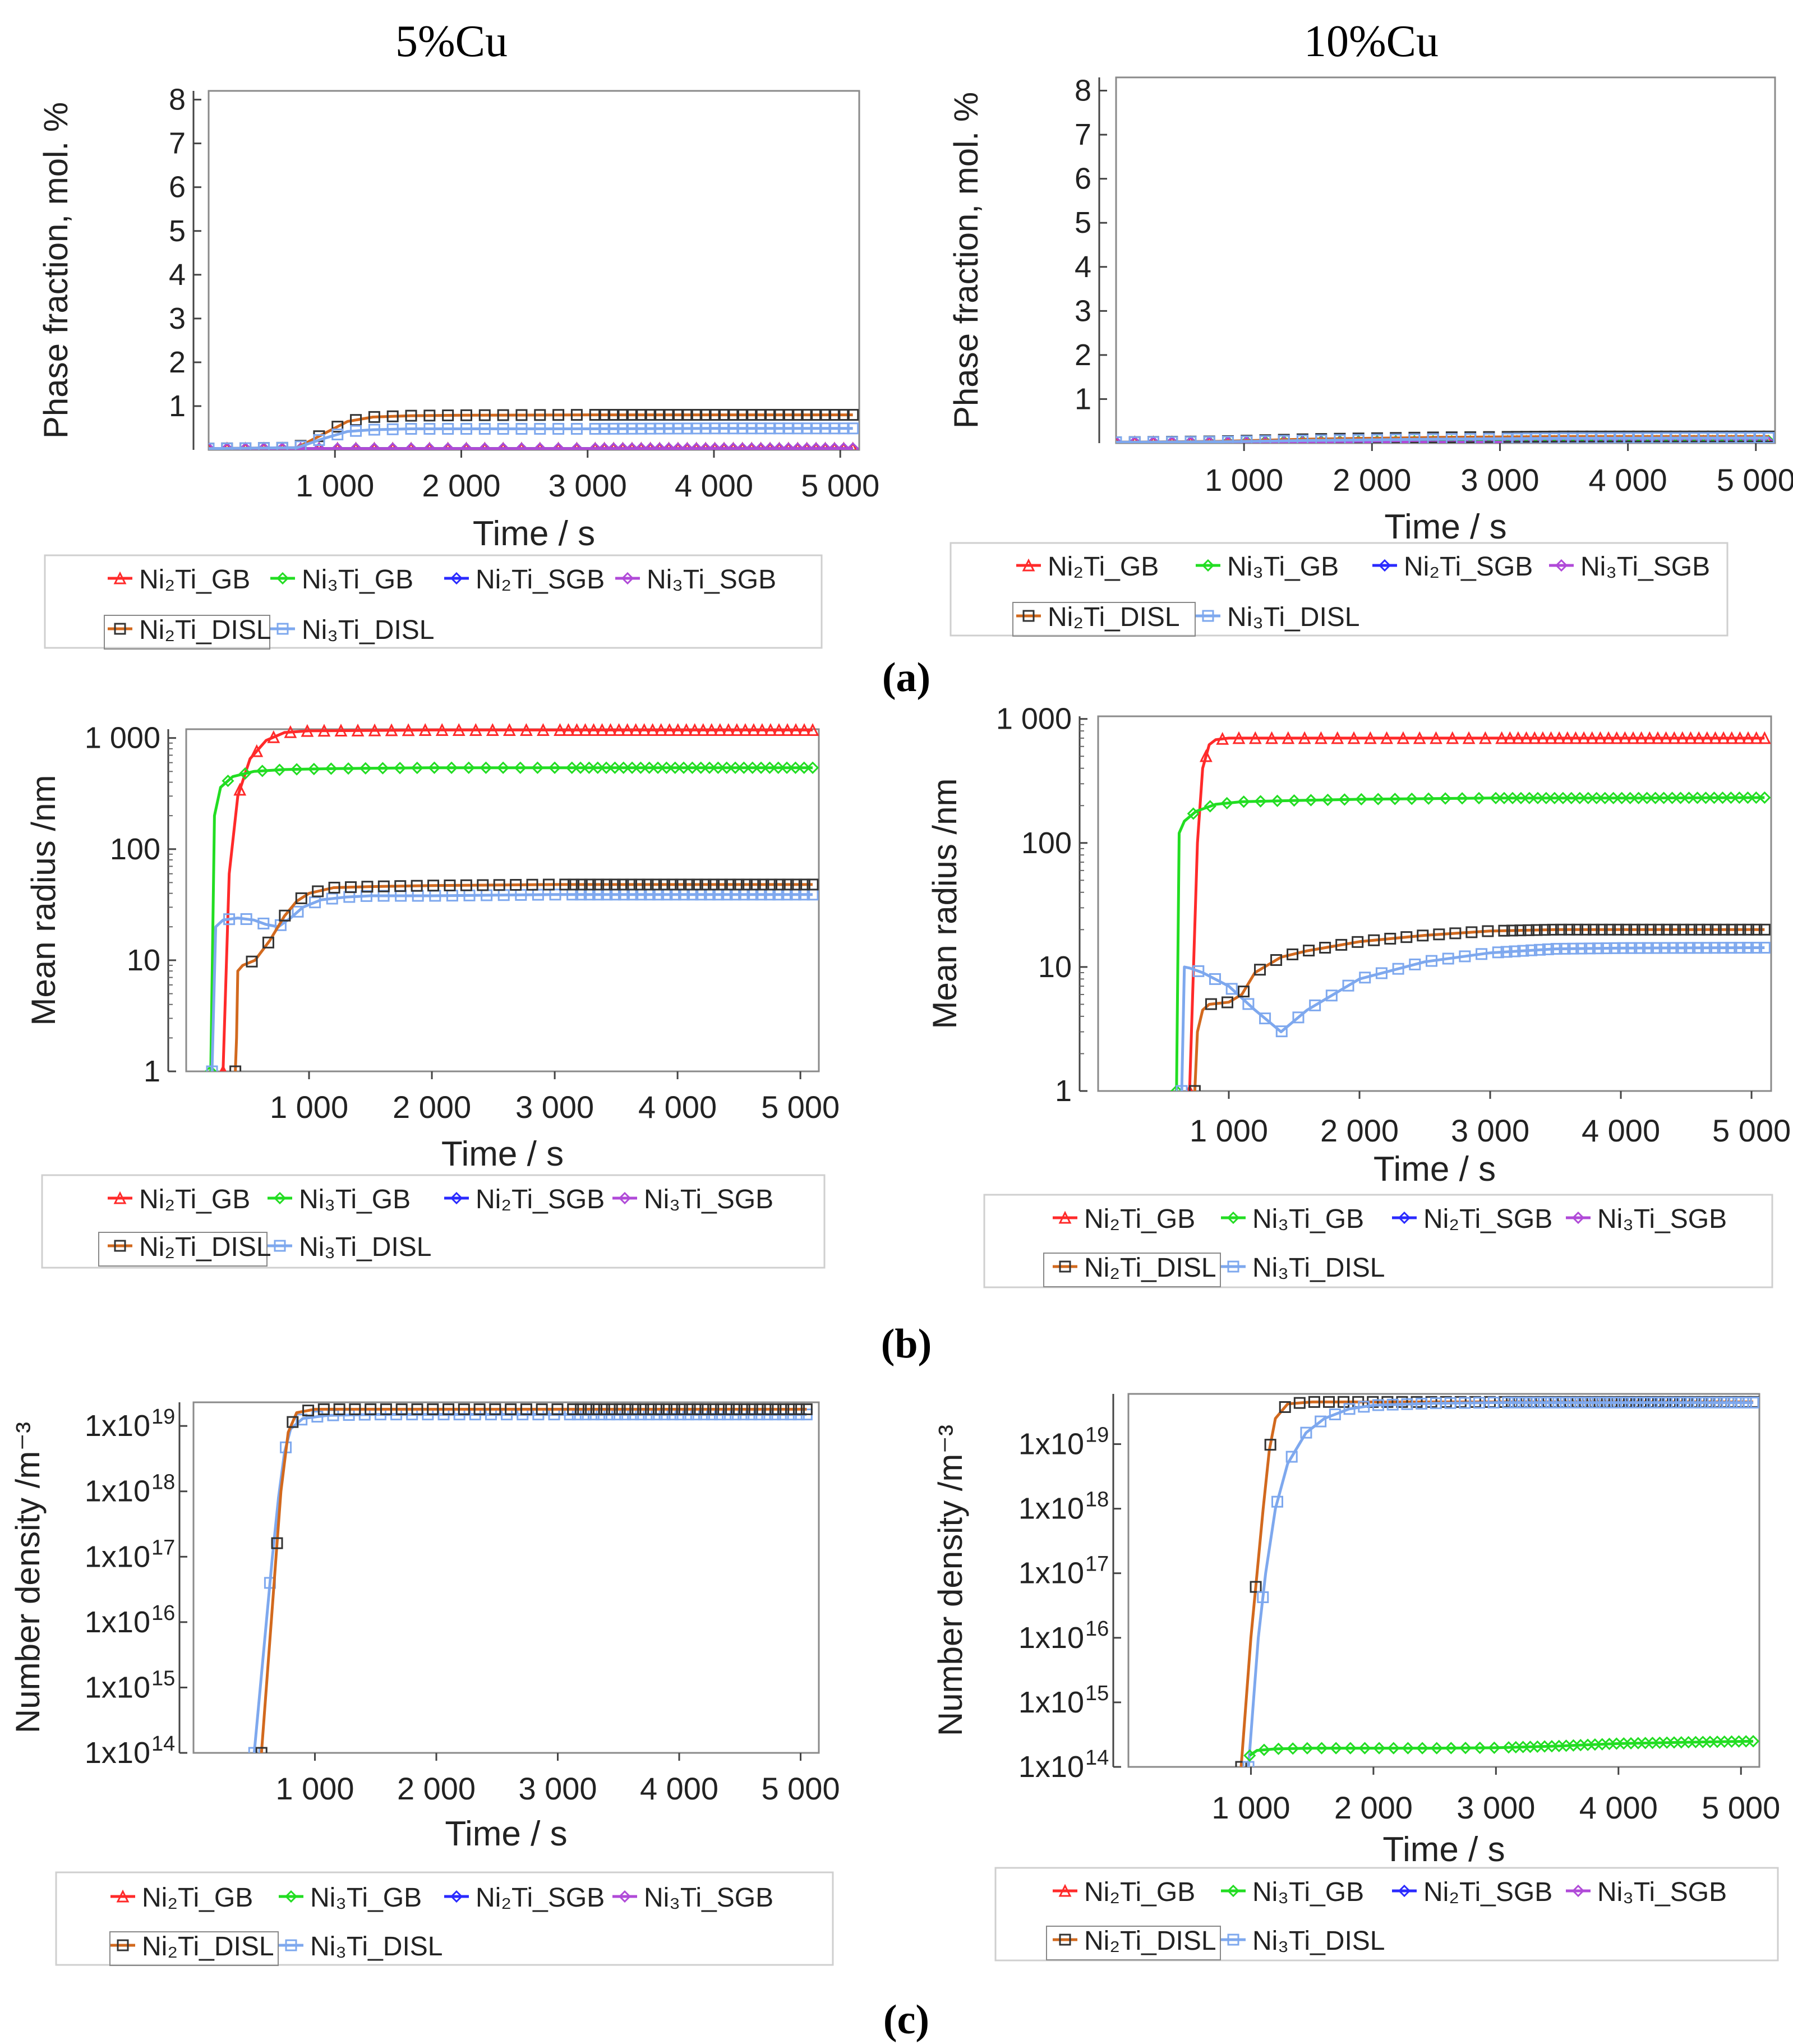 This screenshot has width=1793, height=2044. Describe the element at coordinates (436, 1789) in the screenshot. I see `x-tick-label: 2 000` at that location.